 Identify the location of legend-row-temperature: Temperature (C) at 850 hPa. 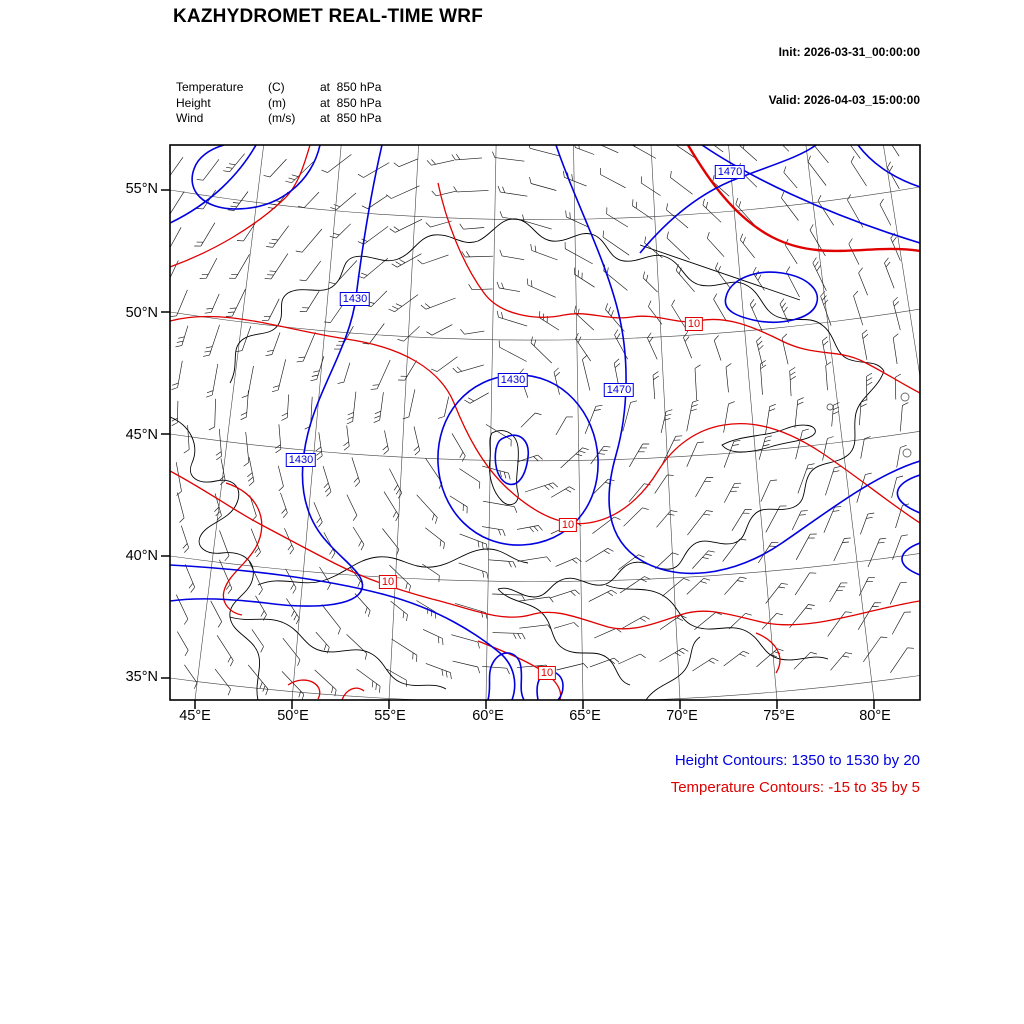
(278, 88).